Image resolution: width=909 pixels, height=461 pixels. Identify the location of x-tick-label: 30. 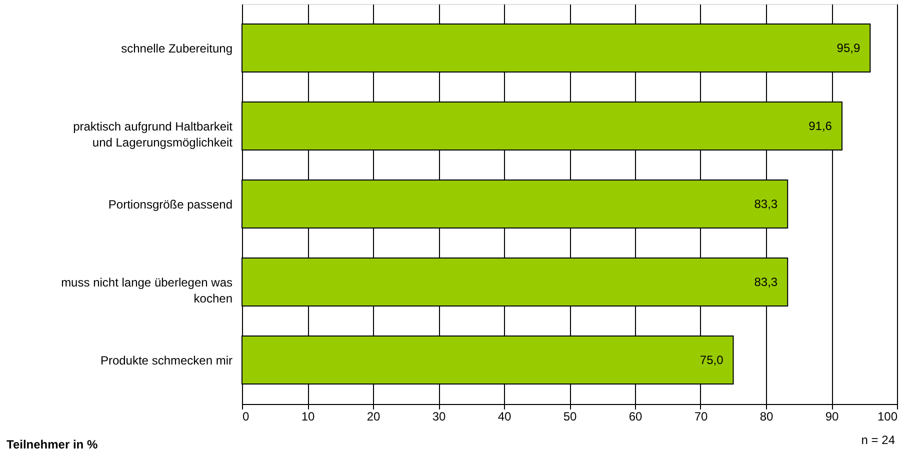
(439, 417).